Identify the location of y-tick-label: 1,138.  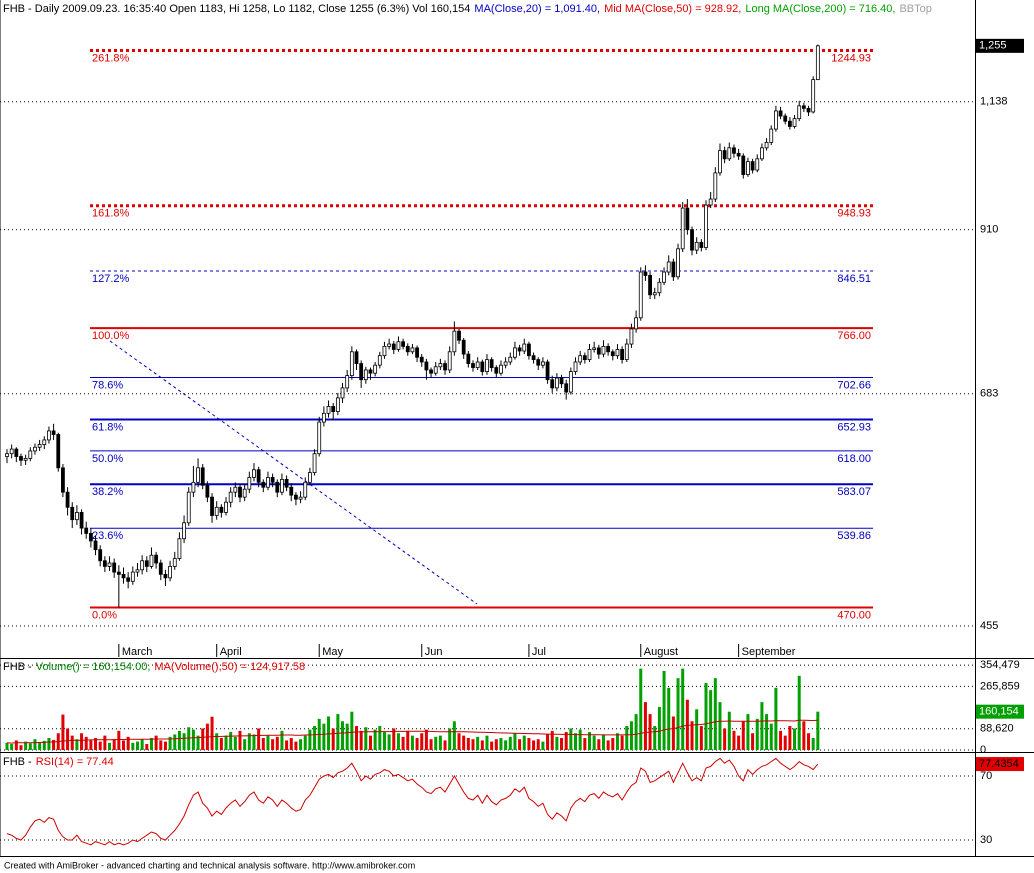
(994, 102).